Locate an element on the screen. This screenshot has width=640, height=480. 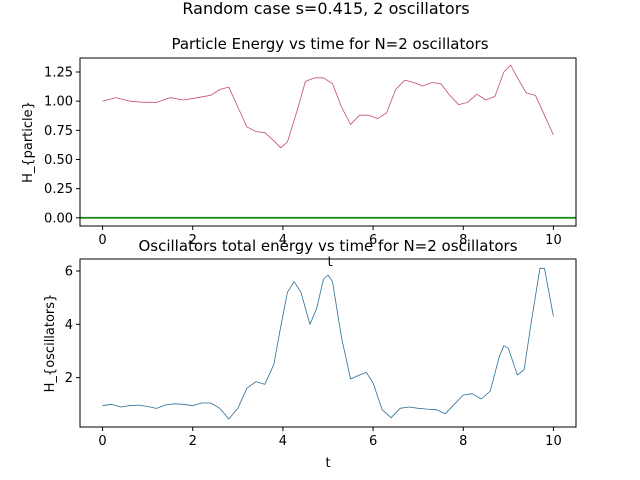
chart-top-ytick-label: 0.25 is located at coordinates (58, 189).